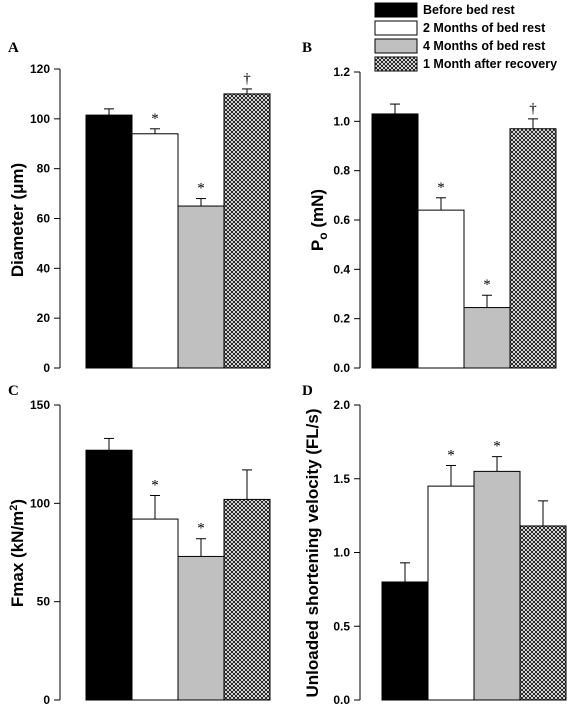 This screenshot has height=712, width=567. Describe the element at coordinates (40, 69) in the screenshot. I see `panel-a-y-tick-label: 120` at that location.